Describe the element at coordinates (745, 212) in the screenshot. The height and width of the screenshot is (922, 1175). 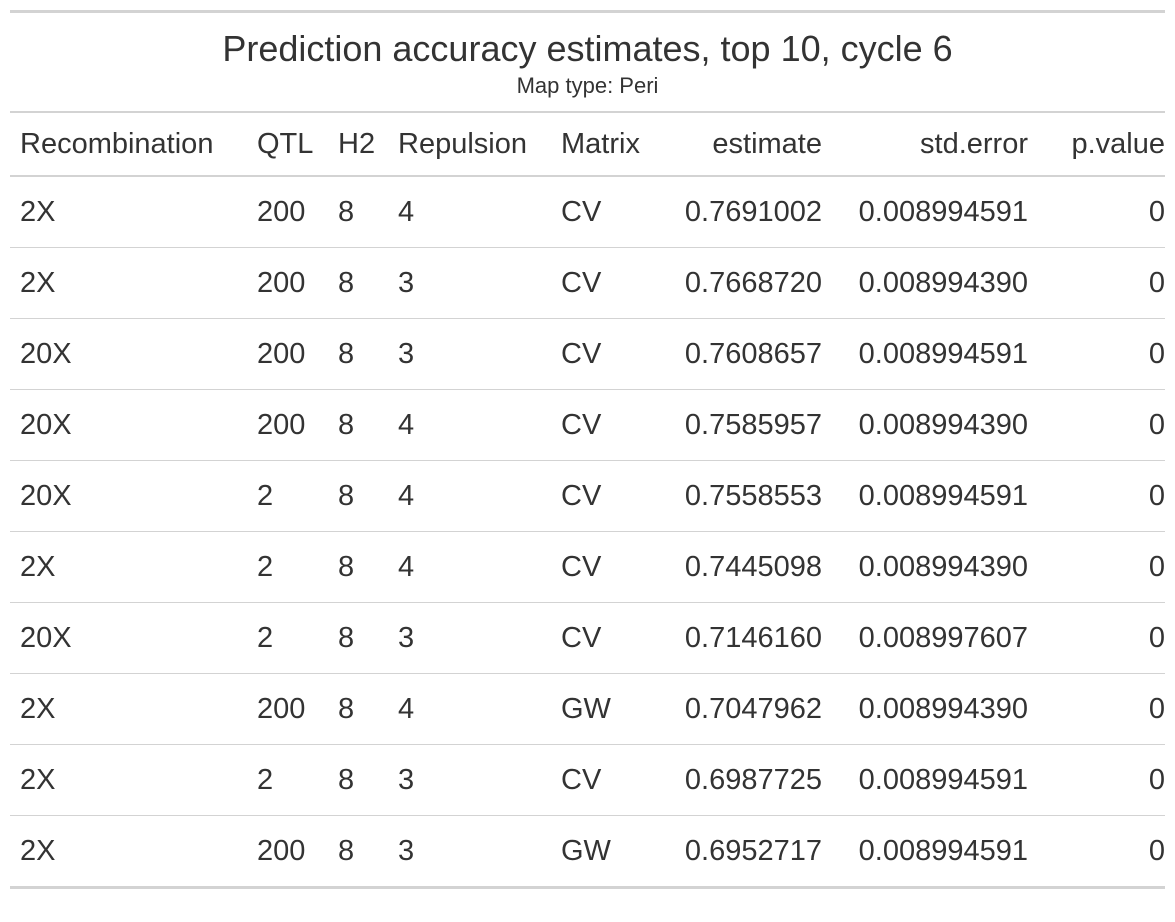
I see `cell-estimate: 0.7691002` at that location.